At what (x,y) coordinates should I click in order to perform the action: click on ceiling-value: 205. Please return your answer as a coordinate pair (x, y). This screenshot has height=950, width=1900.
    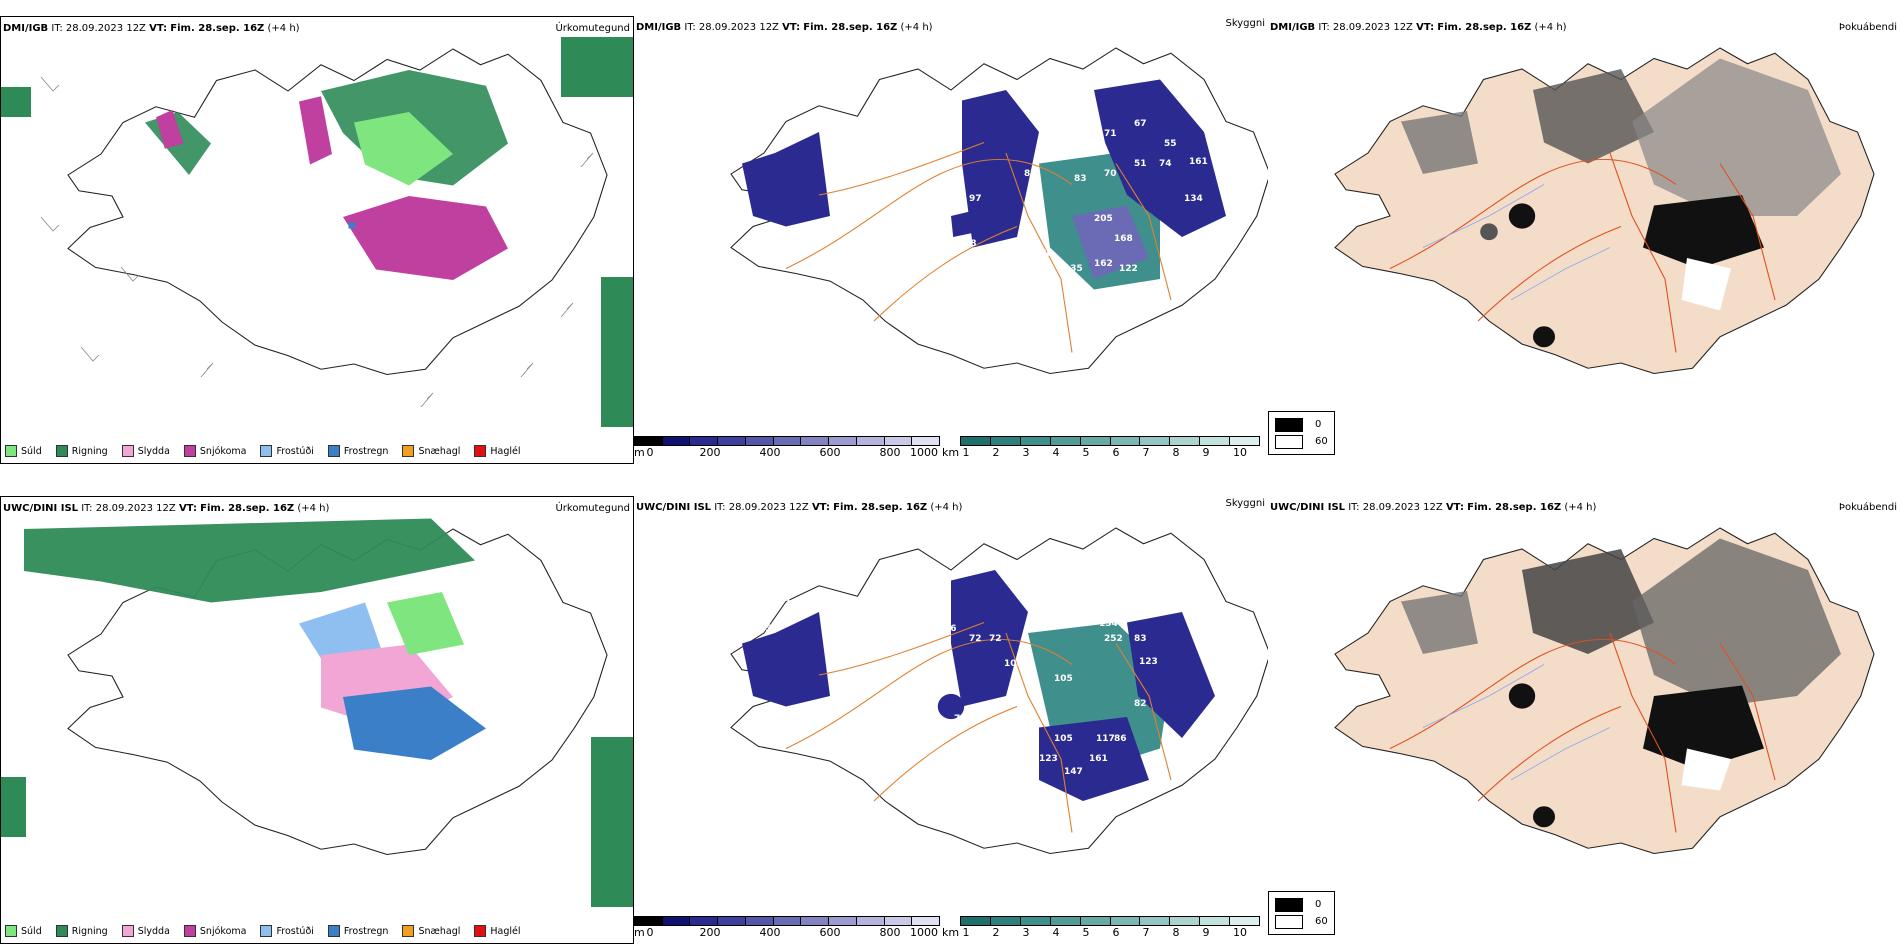
    Looking at the image, I should click on (1103, 219).